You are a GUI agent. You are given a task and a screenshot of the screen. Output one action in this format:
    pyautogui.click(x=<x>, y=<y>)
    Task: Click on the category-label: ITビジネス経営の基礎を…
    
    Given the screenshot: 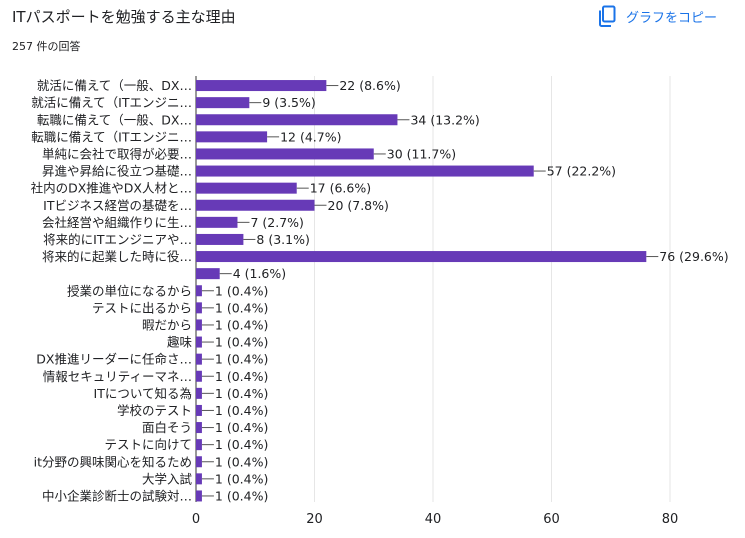 What is the action you would take?
    pyautogui.click(x=117, y=205)
    